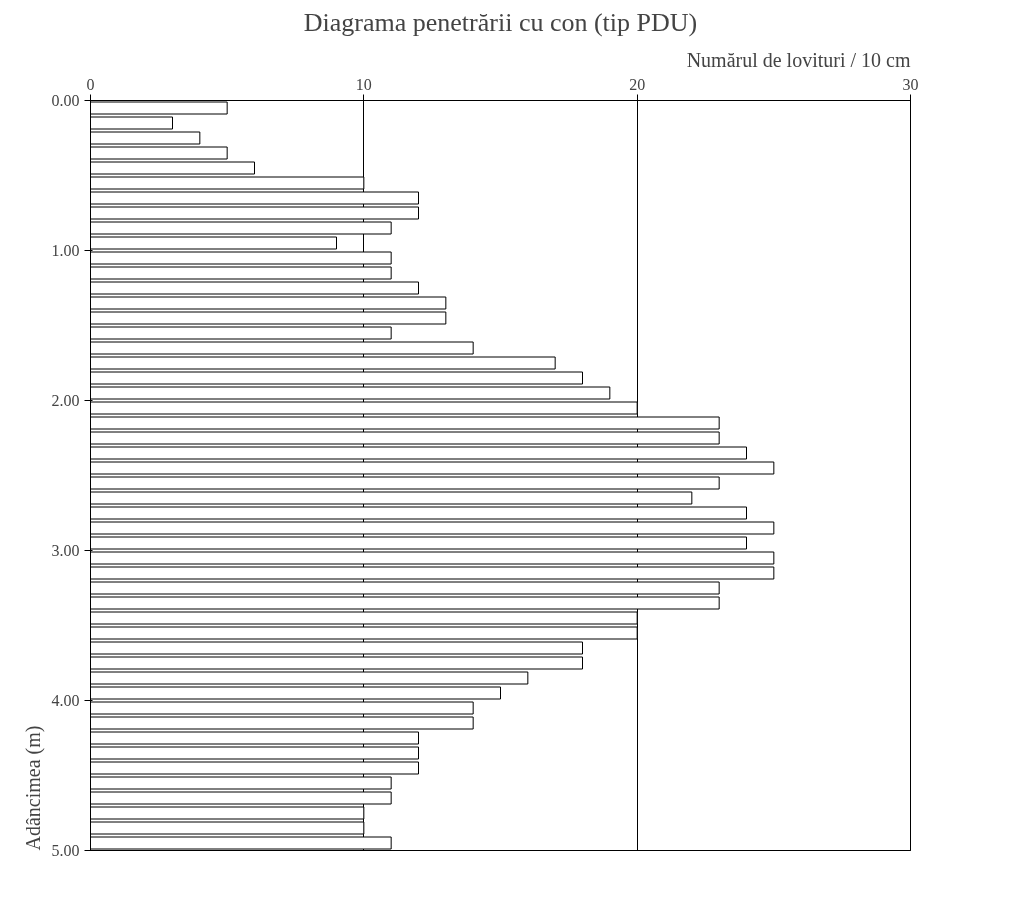 The image size is (1029, 906). What do you see at coordinates (363, 84) in the screenshot?
I see `x-tick-label: 10` at bounding box center [363, 84].